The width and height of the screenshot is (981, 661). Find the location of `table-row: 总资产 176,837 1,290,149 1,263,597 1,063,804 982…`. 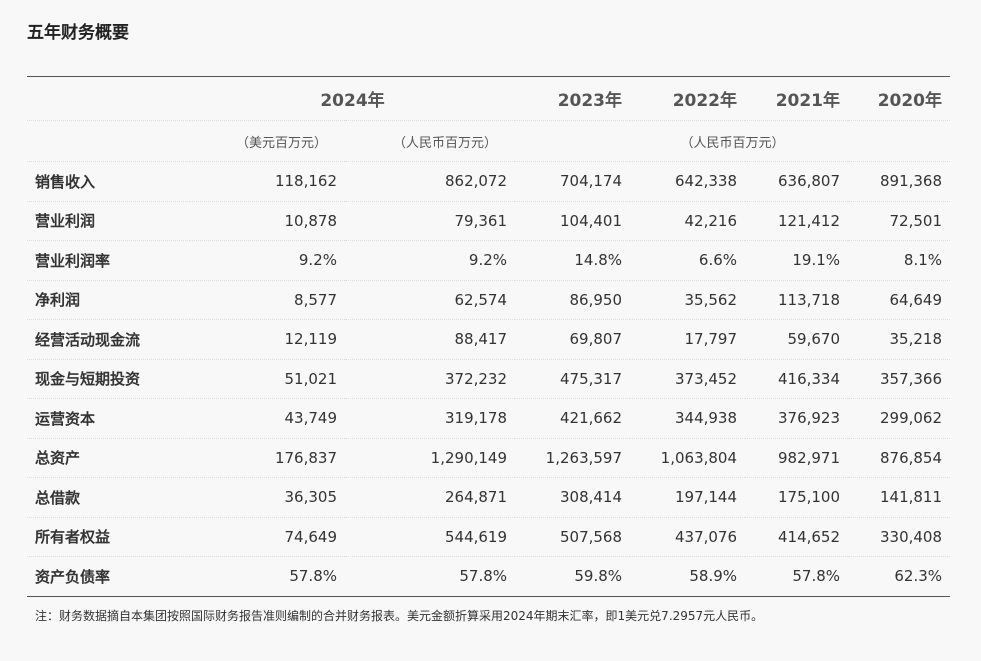

table-row: 总资产 176,837 1,290,149 1,263,597 1,063,804 982… is located at coordinates (489, 457).